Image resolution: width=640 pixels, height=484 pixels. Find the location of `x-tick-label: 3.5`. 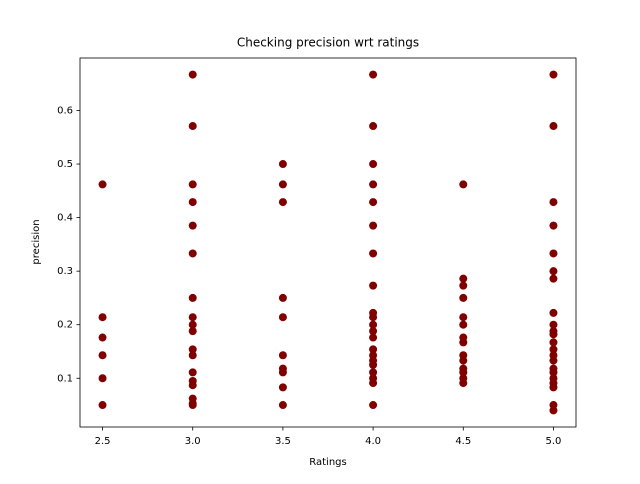

x-tick-label: 3.5 is located at coordinates (283, 441).